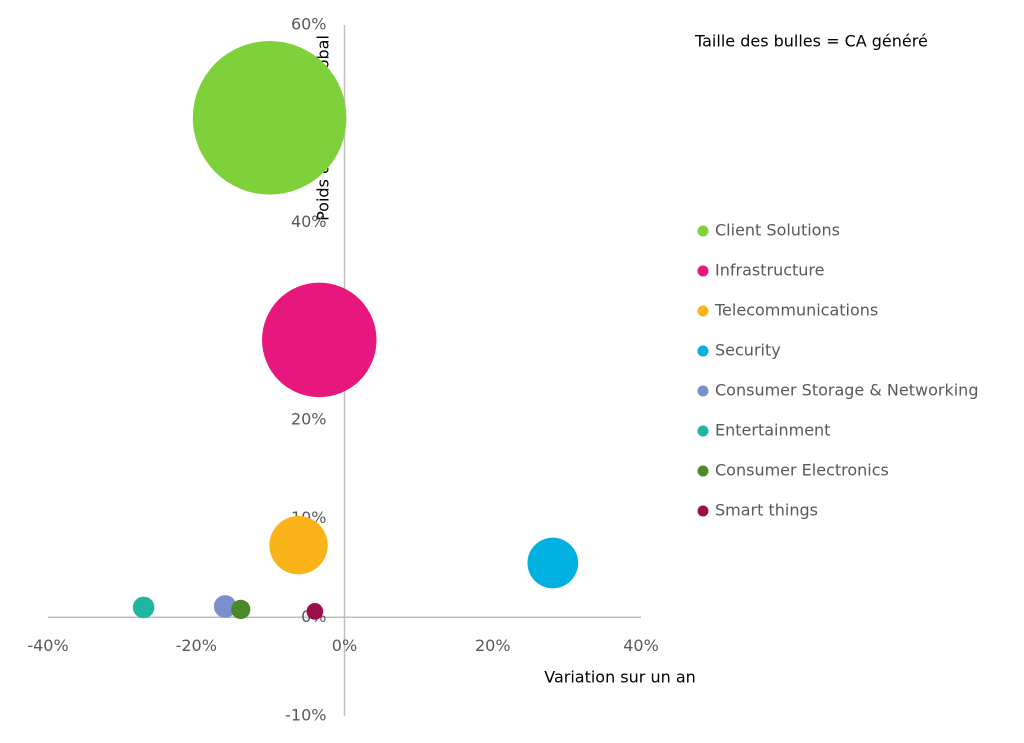 Image resolution: width=1024 pixels, height=743 pixels. Describe the element at coordinates (811, 41) in the screenshot. I see `annotation: Taille des bulles = CA généré` at that location.